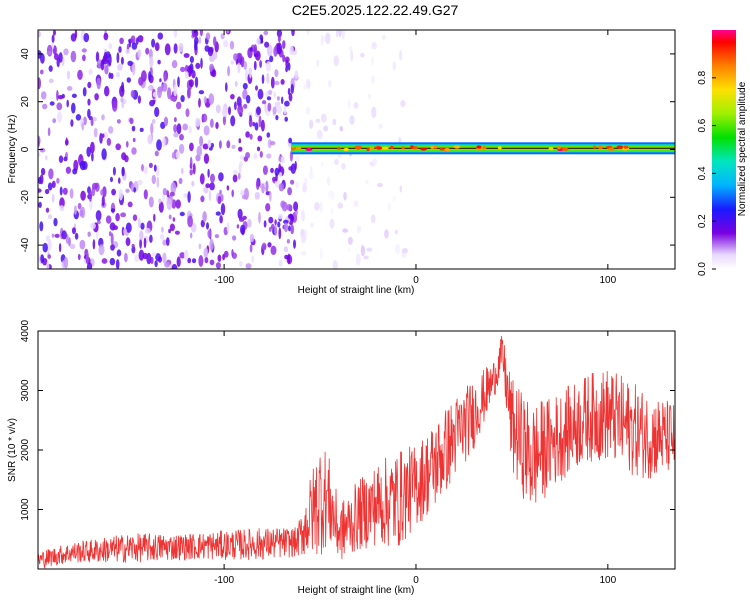 Image resolution: width=750 pixels, height=600 pixels. What do you see at coordinates (12, 149) in the screenshot?
I see `spectrogram-y-axis-label: Frequency (Hz)` at bounding box center [12, 149].